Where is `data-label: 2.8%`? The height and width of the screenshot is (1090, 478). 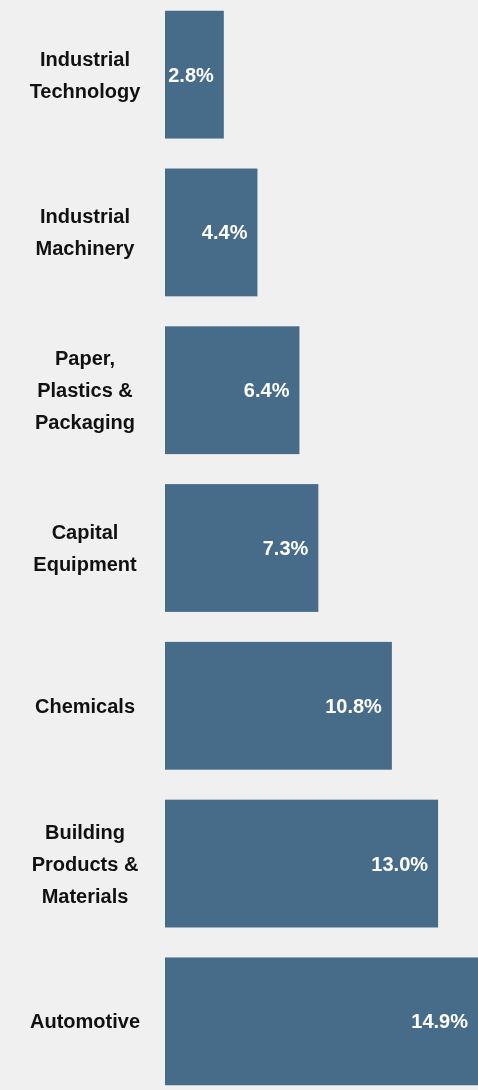 data-label: 2.8% is located at coordinates (191, 74).